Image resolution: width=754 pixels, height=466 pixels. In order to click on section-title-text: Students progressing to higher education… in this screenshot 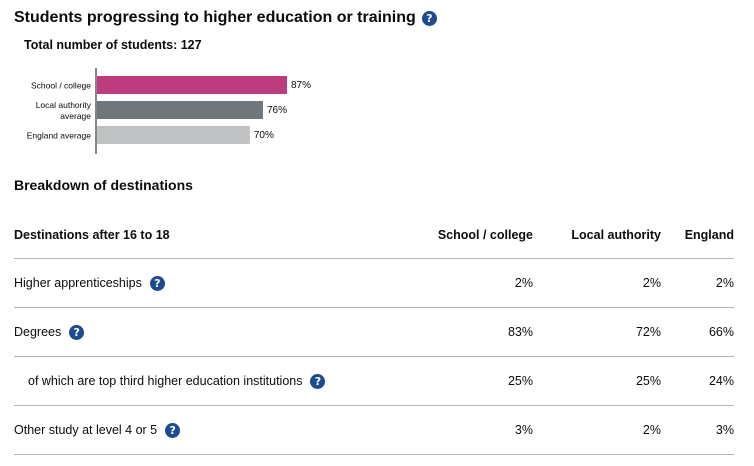, I will do `click(215, 17)`.